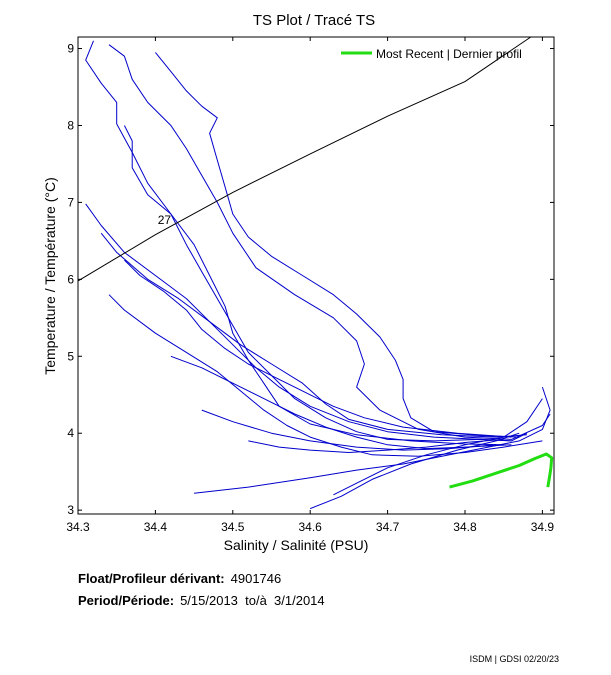  I want to click on y-tick-labels: 3 4 5 6 7 8 9, so click(70, 280).